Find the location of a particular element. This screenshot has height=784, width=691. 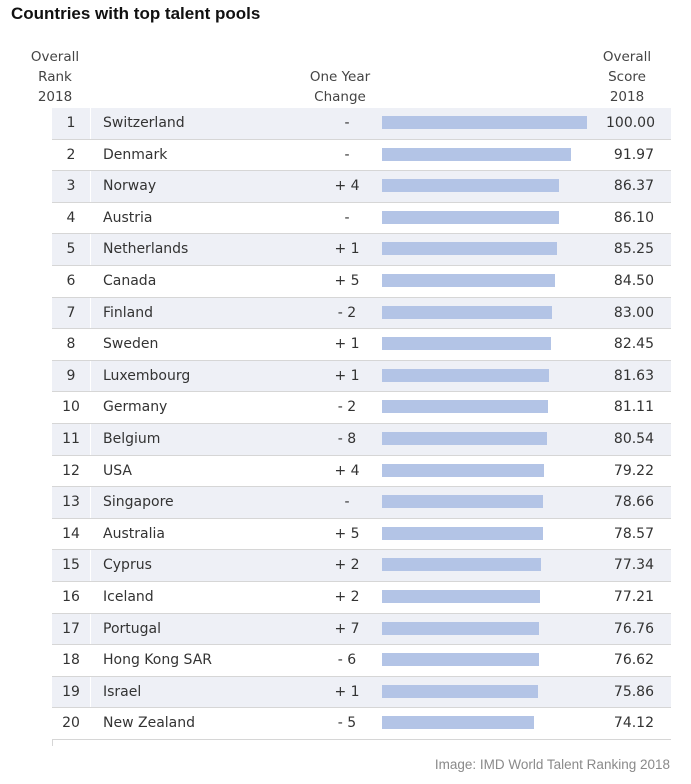

country-cell: Portugal is located at coordinates (132, 628).